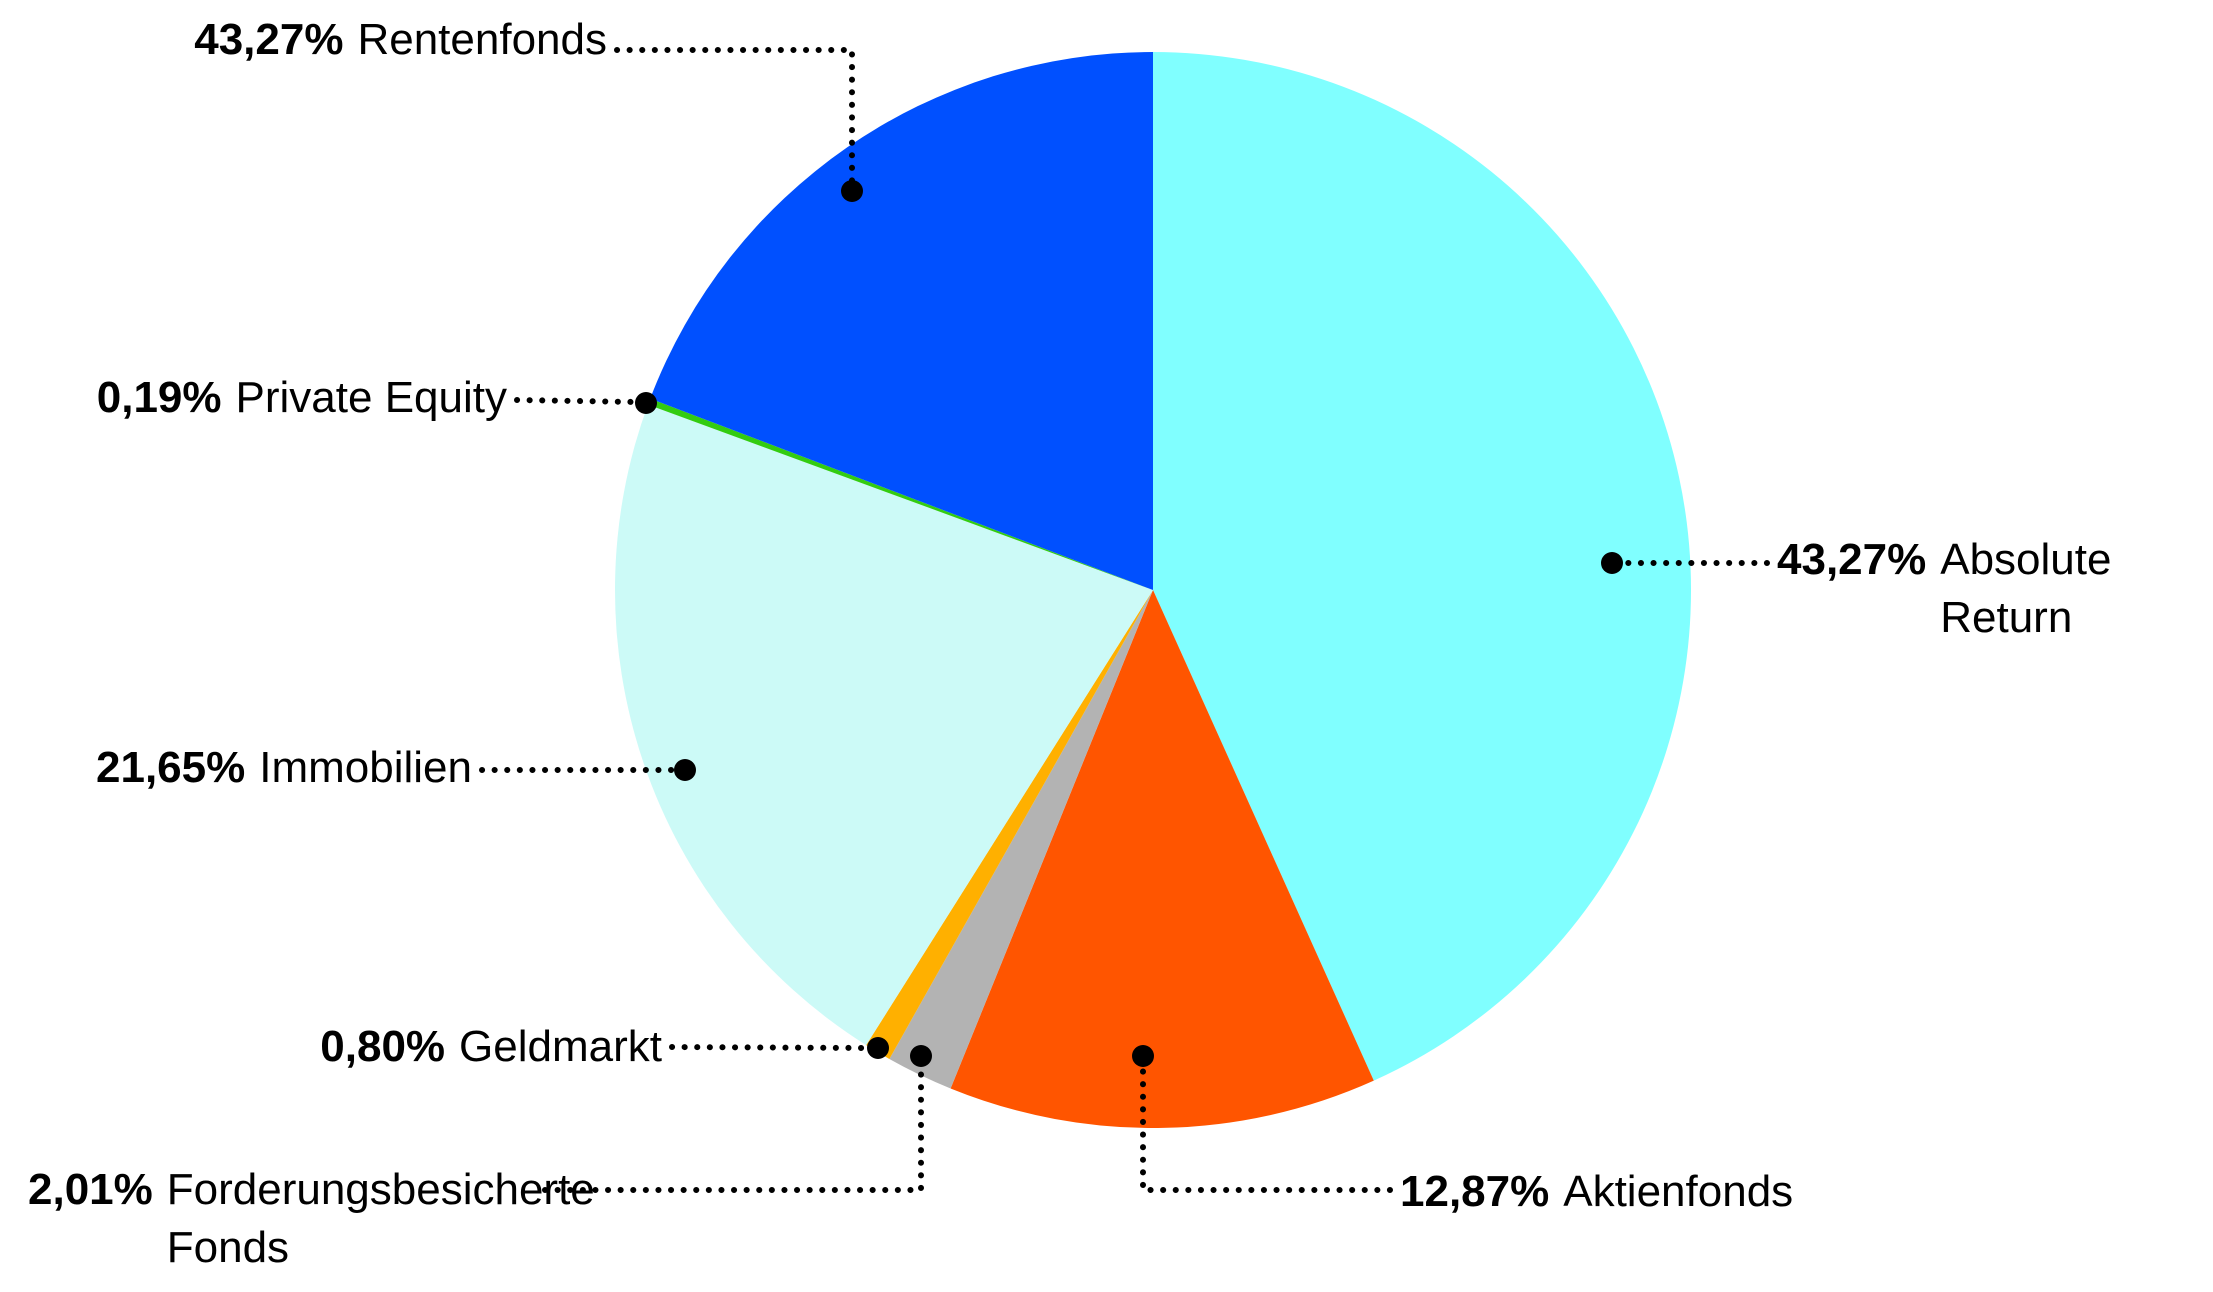 Image resolution: width=2213 pixels, height=1292 pixels. I want to click on leader-dot-aktienfonds, so click(1143, 1056).